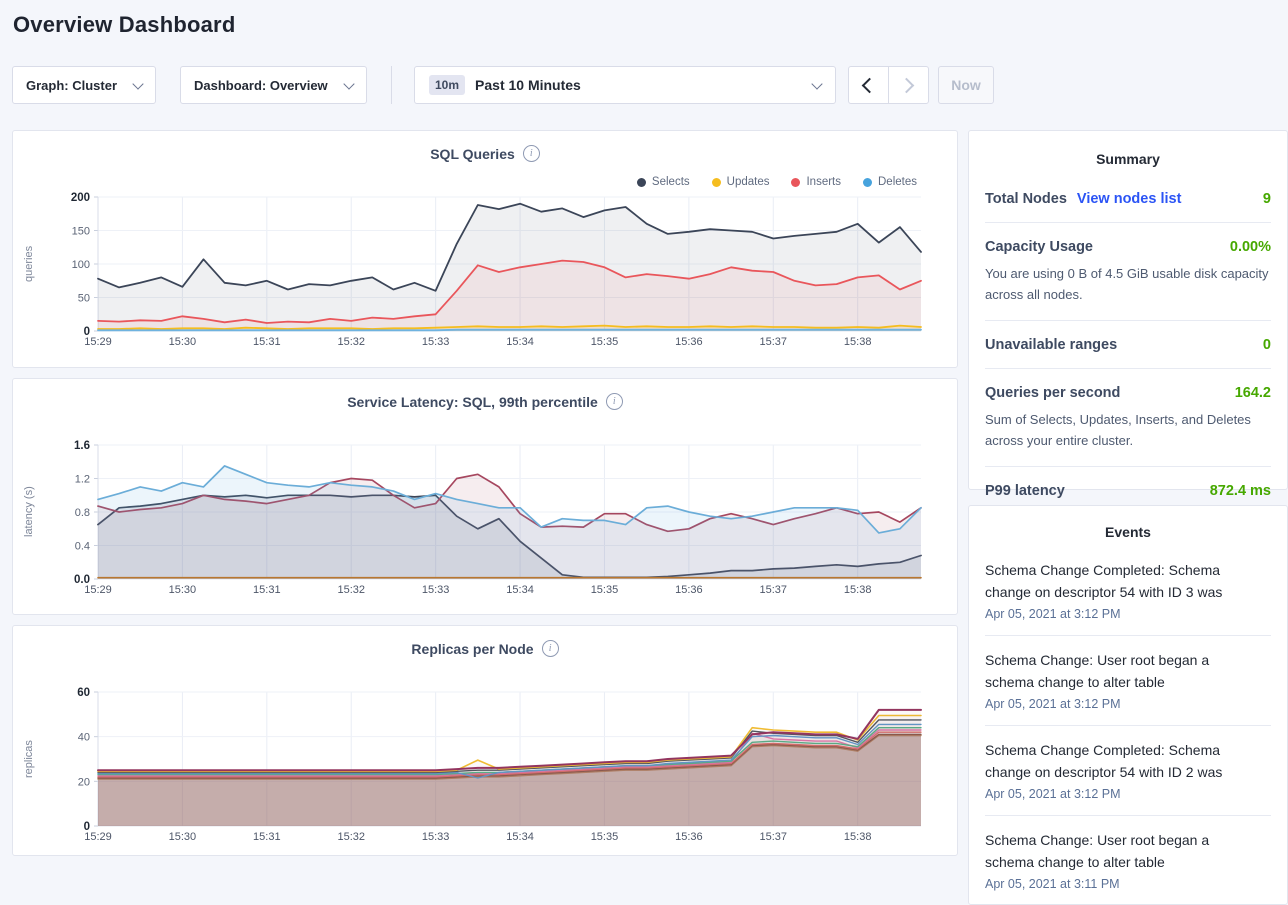 The height and width of the screenshot is (905, 1288). I want to click on y-axis-label: latency (s), so click(29, 512).